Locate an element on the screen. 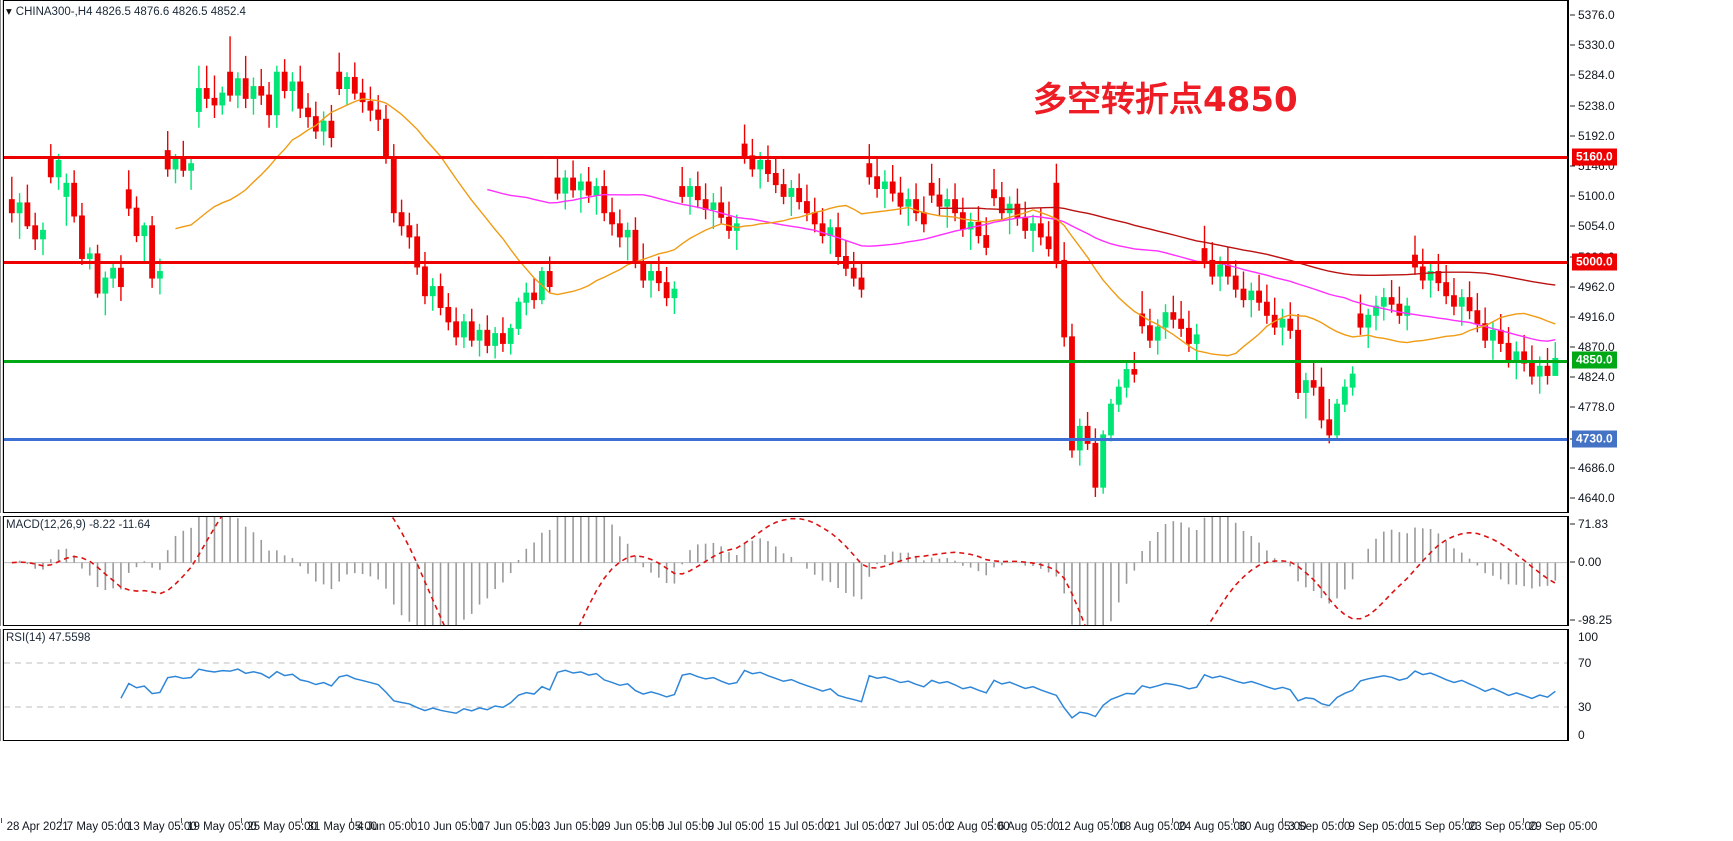 The width and height of the screenshot is (1733, 841). price-tick-4962-0: 4962.0 is located at coordinates (1592, 287).